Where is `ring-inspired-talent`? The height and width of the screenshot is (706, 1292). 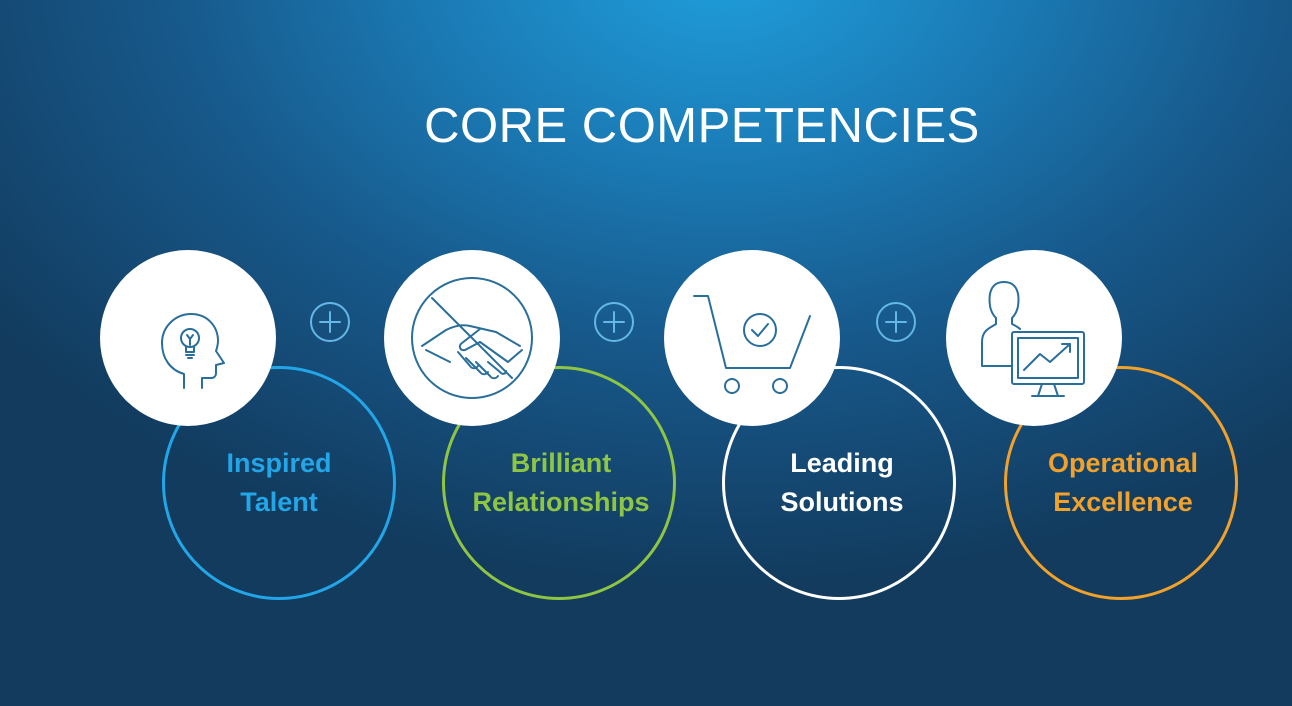 ring-inspired-talent is located at coordinates (279, 483).